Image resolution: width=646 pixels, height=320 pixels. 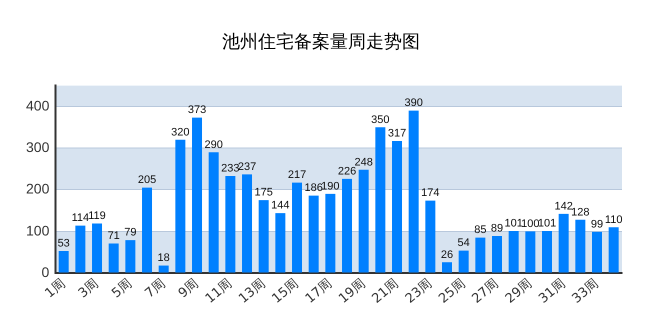 I want to click on data-label: 320, so click(x=180, y=132).